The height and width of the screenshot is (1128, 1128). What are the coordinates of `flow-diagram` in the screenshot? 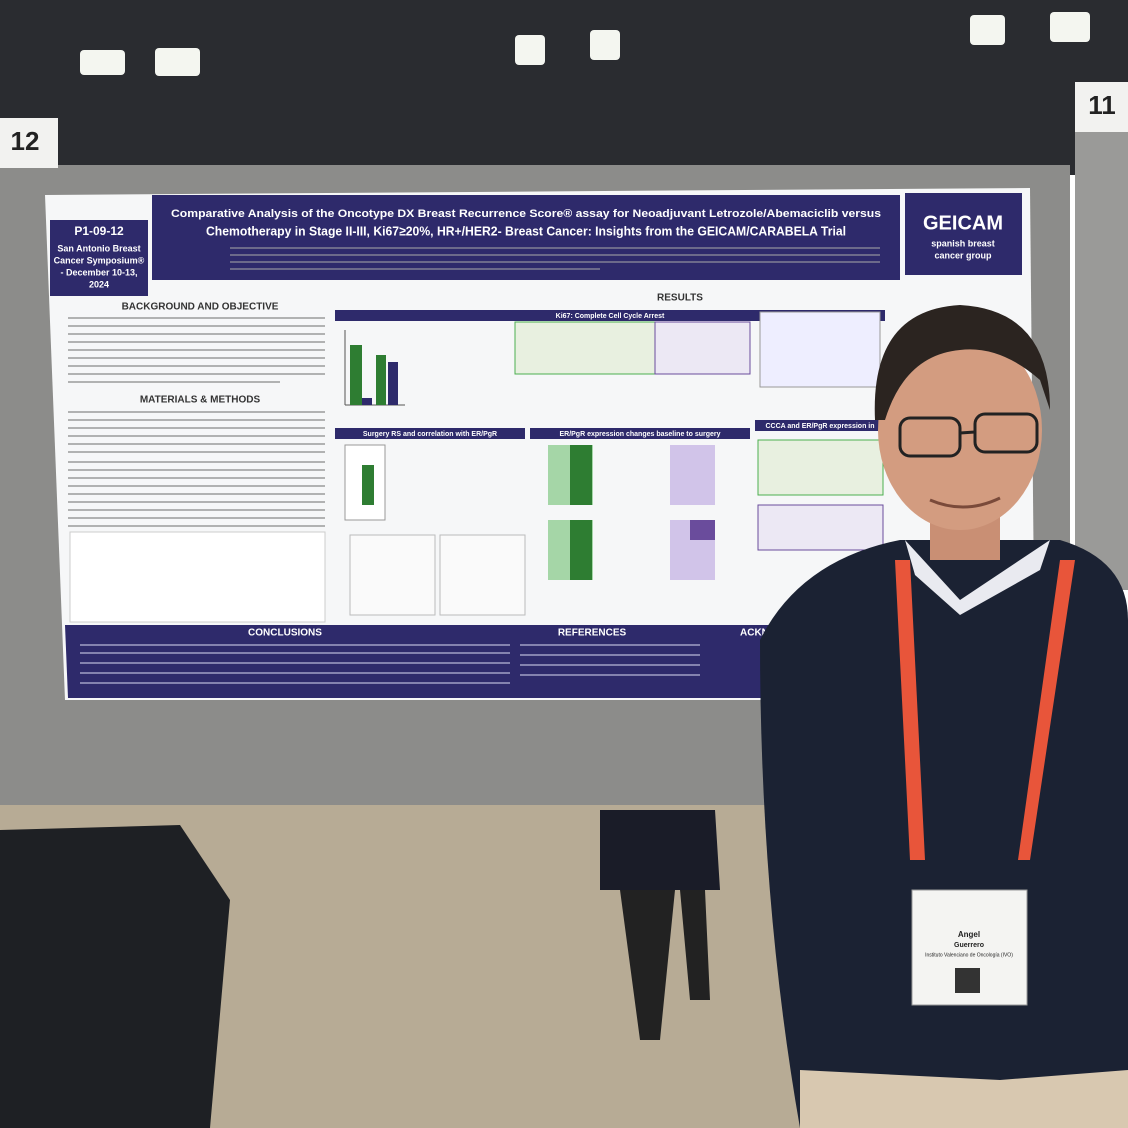 It's located at (197, 577).